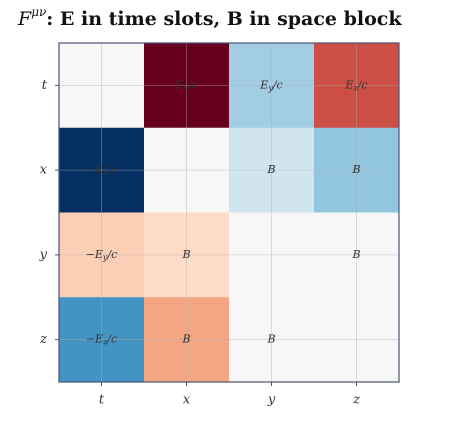 Image resolution: width=457 pixels, height=424 pixels. What do you see at coordinates (102, 400) in the screenshot?
I see `x-tick-label: t` at bounding box center [102, 400].